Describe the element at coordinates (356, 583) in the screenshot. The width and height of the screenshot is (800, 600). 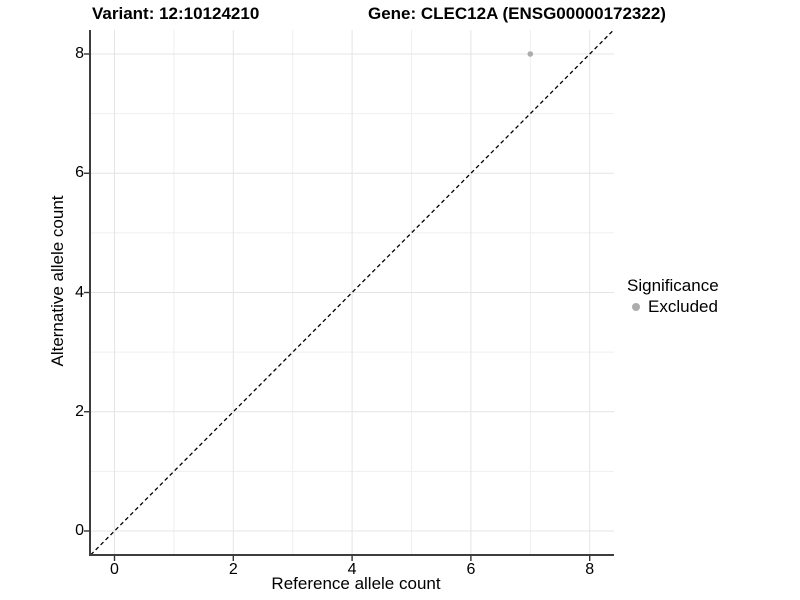
I see `x-axis-title: Reference allele count` at that location.